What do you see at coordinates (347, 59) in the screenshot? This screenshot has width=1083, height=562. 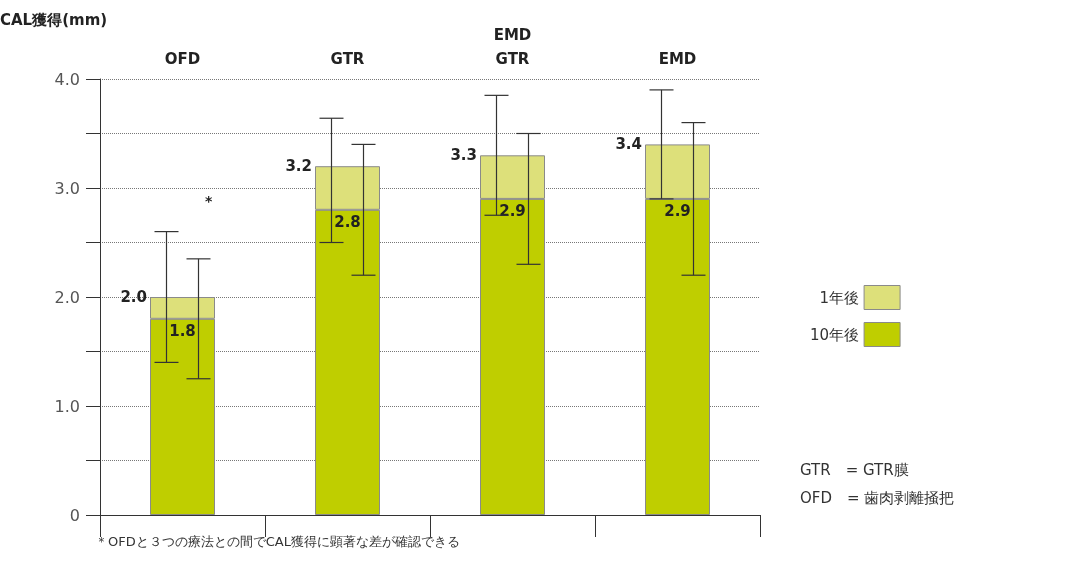 I see `x-tick-label: GTR` at bounding box center [347, 59].